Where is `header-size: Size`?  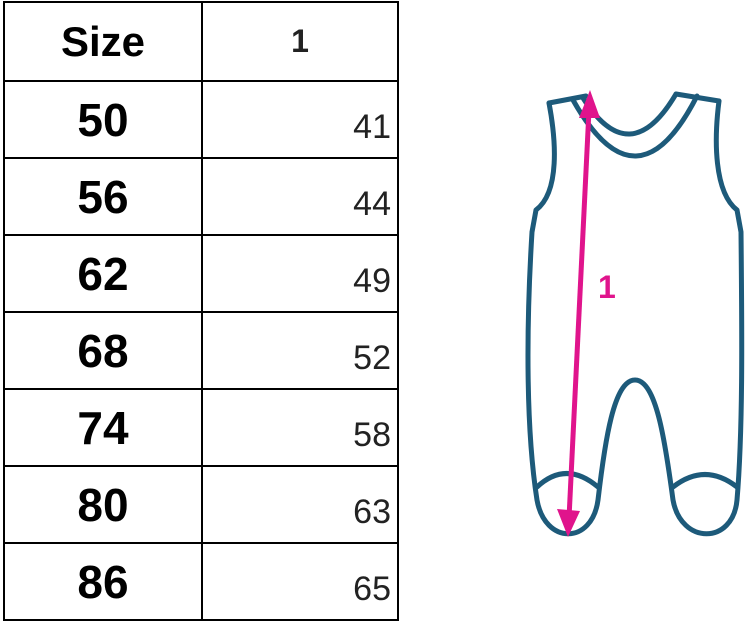 header-size: Size is located at coordinates (103, 41).